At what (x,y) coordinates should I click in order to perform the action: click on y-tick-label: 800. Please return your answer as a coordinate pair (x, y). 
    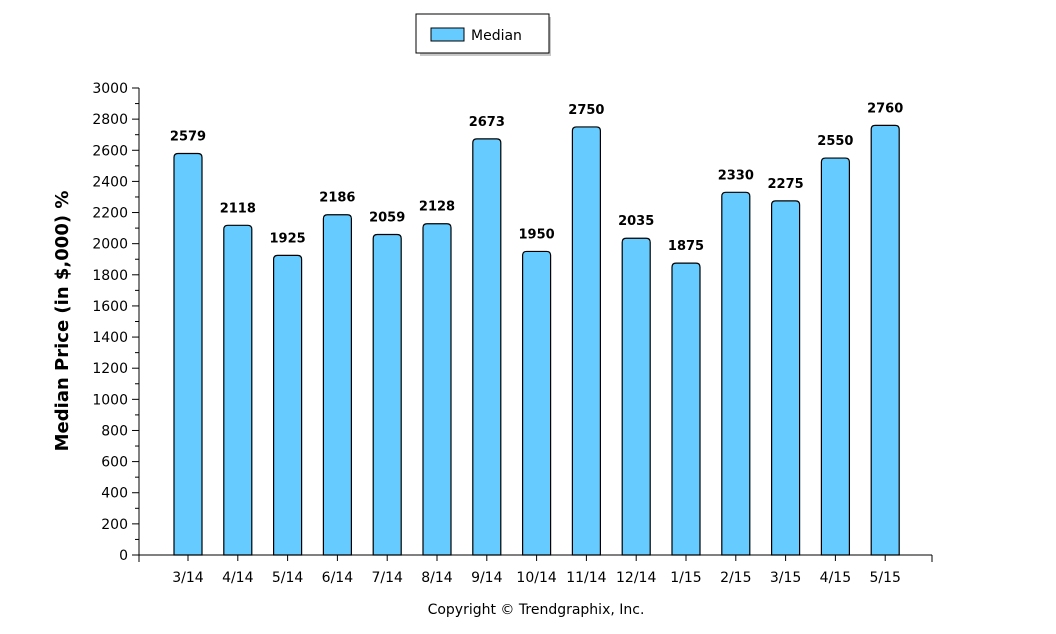
    Looking at the image, I should click on (114, 431).